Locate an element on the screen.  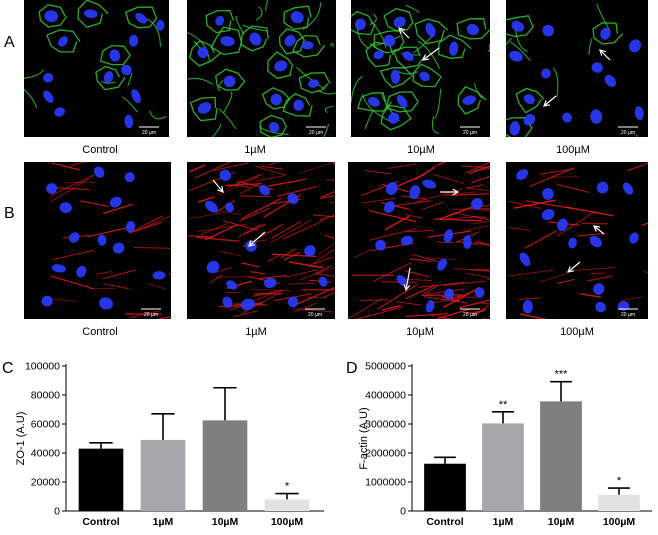
significance-label: ** is located at coordinates (503, 405).